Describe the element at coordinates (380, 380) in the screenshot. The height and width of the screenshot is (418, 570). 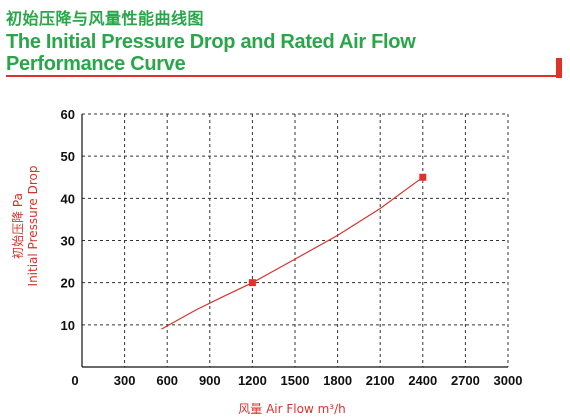
I see `x-tick-label: 2100` at that location.